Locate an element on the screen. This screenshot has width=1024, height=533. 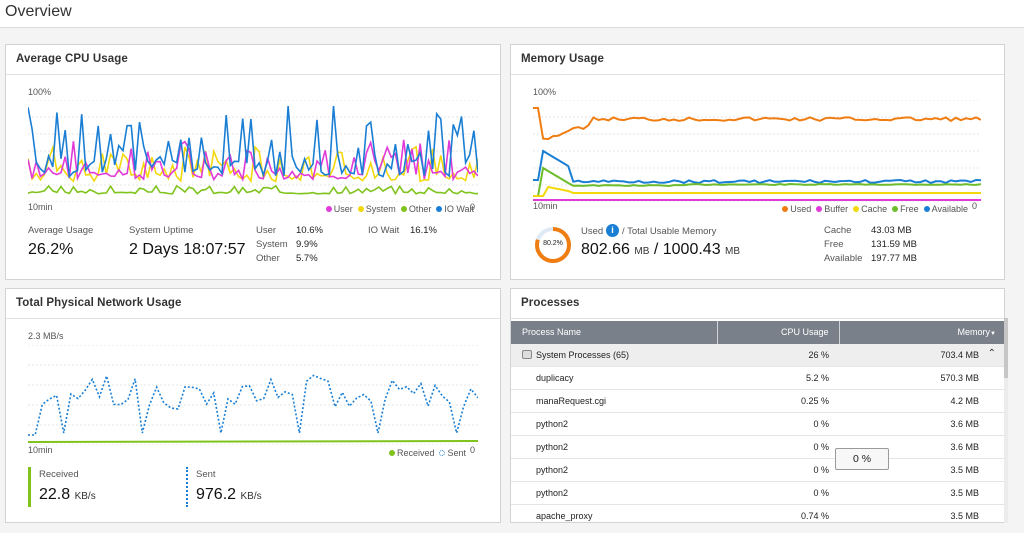
network-legend-item: Received is located at coordinates (411, 453).